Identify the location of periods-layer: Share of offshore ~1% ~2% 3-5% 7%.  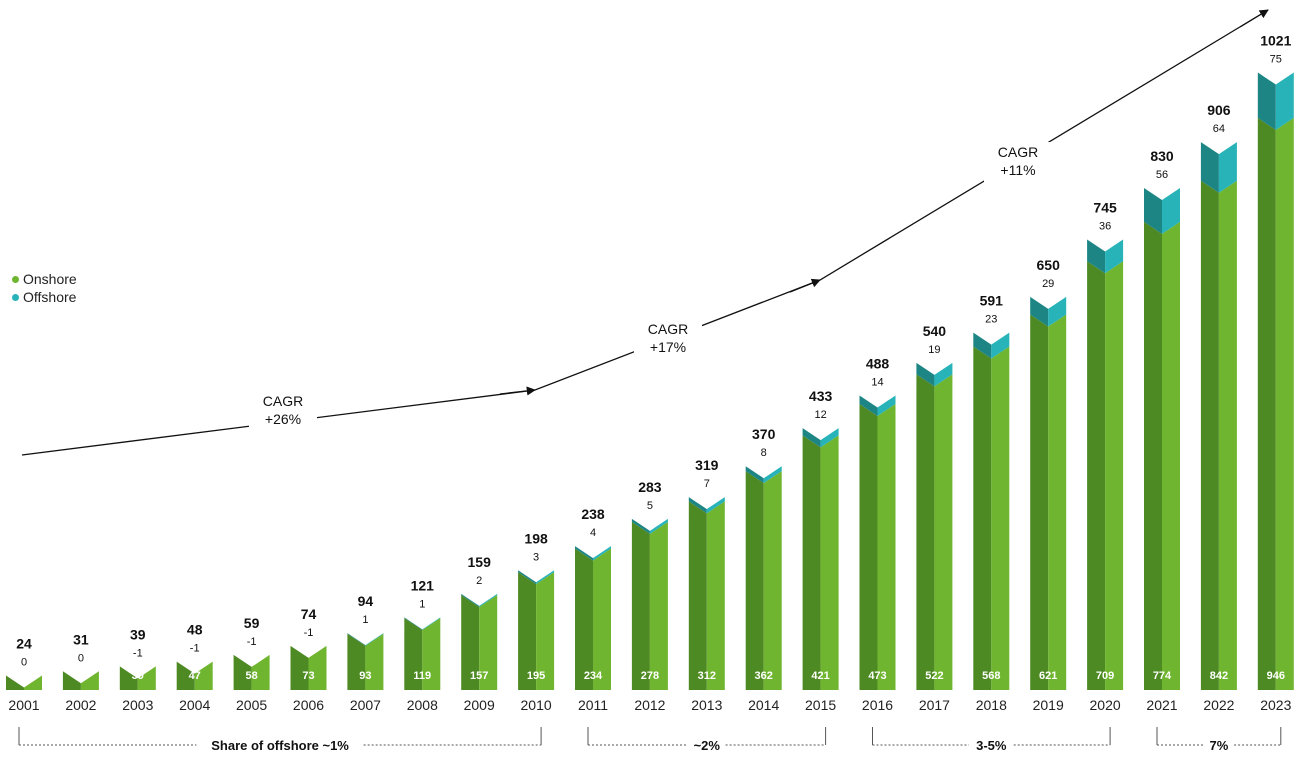
(650, 740).